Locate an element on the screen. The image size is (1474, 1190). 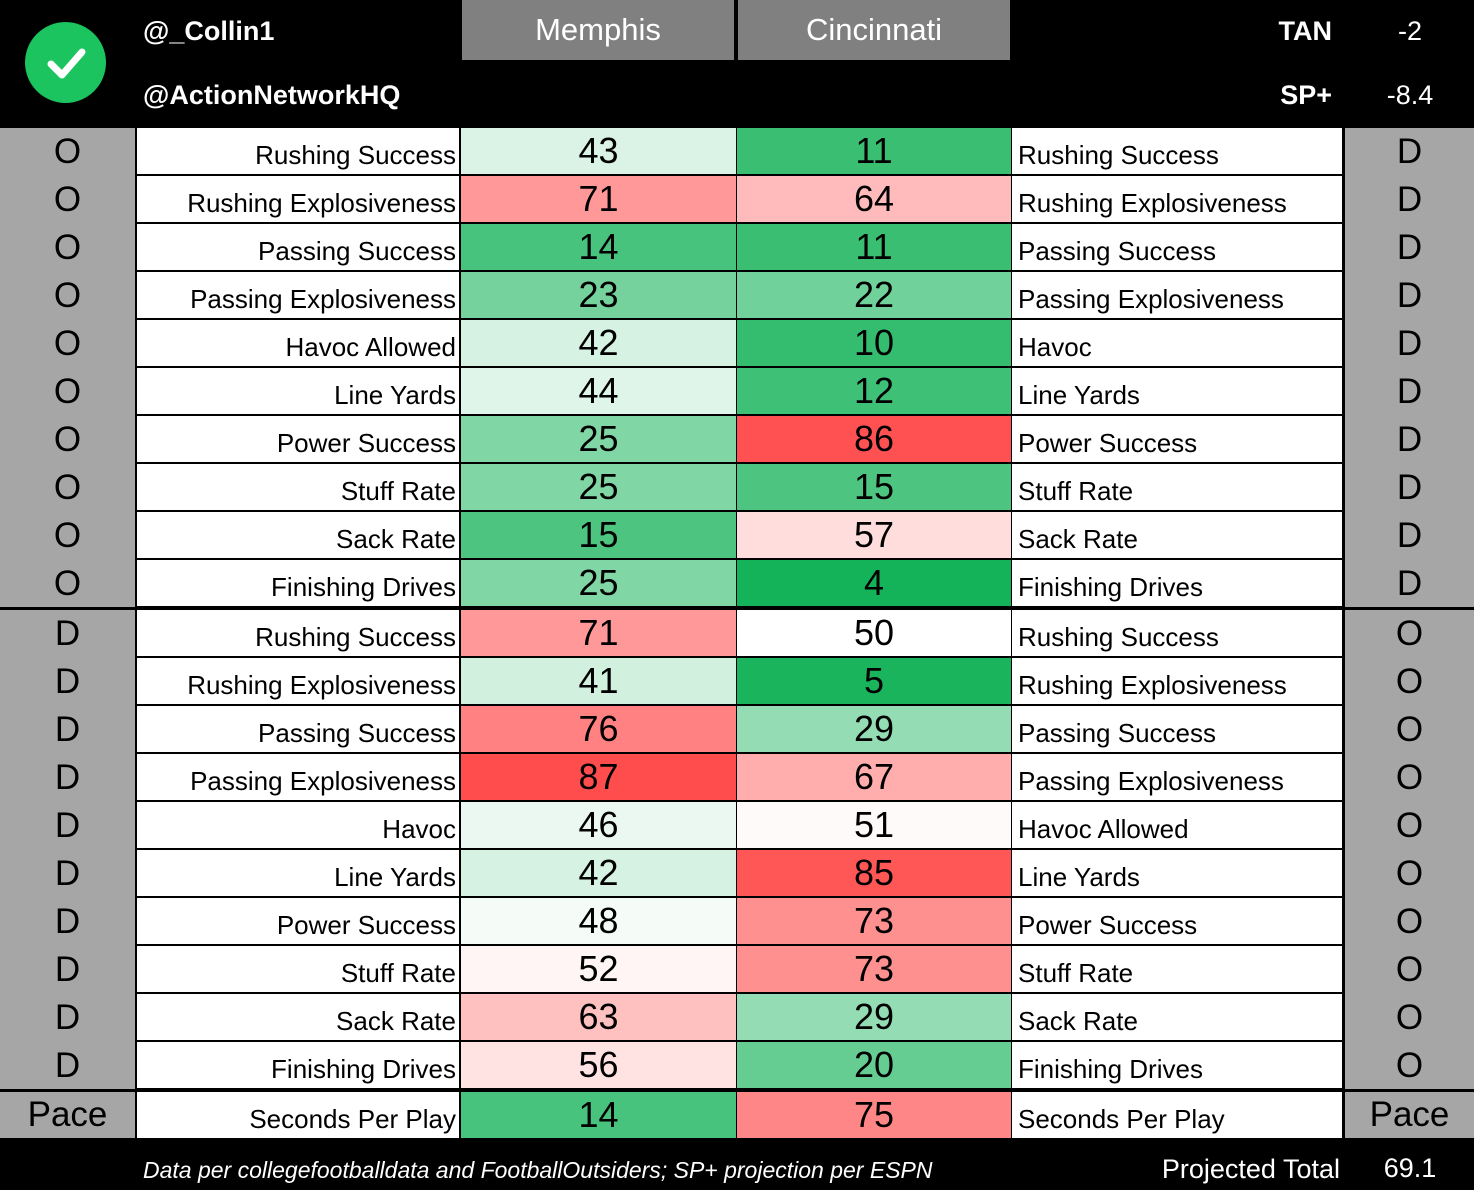
stat-value-left: 52 is located at coordinates (598, 969).